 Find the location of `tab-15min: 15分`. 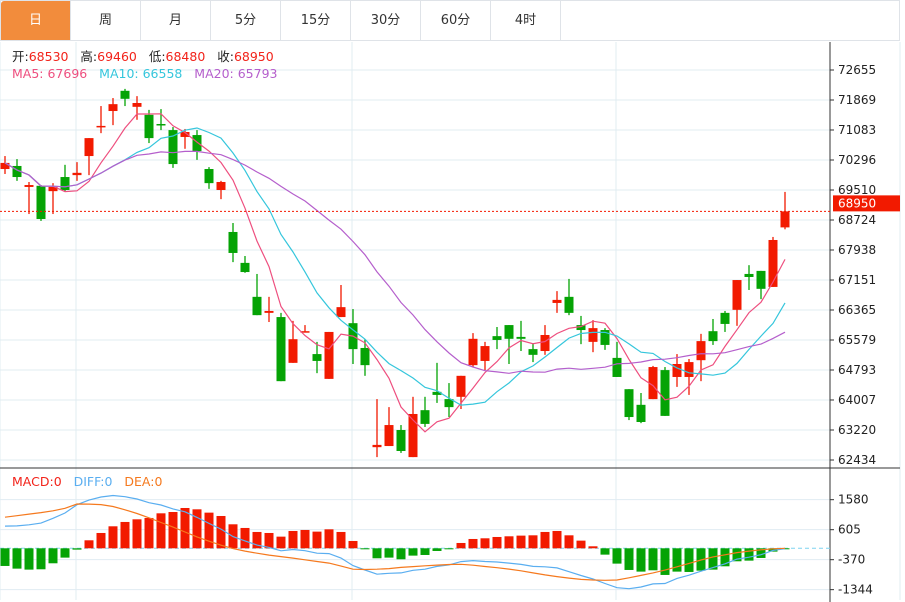

tab-15min: 15分 is located at coordinates (316, 20).